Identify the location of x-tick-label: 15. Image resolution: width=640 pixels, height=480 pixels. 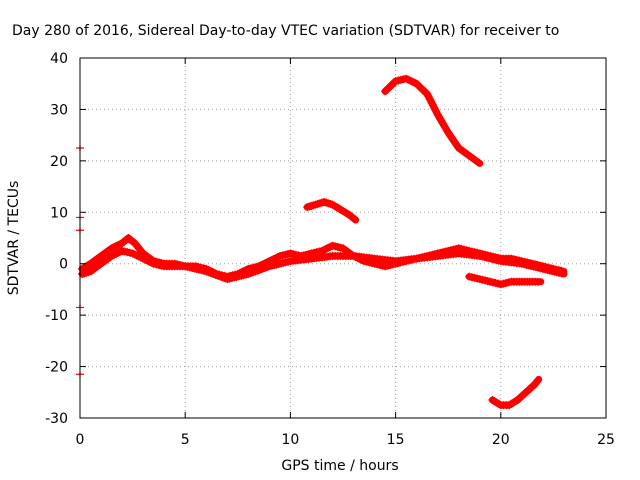
(396, 440).